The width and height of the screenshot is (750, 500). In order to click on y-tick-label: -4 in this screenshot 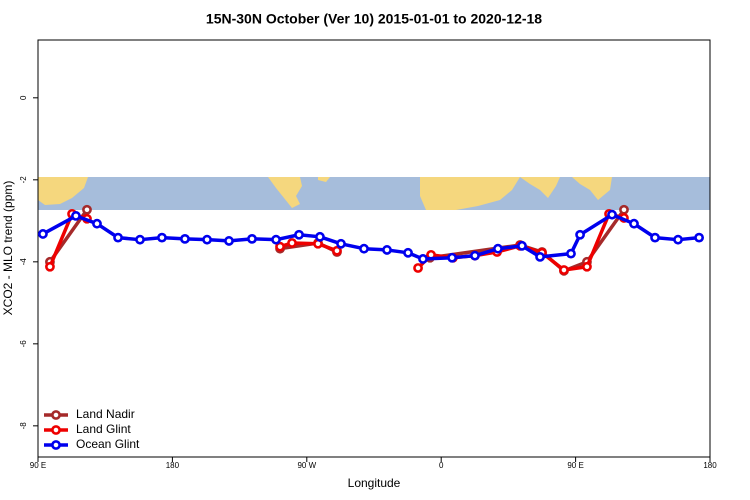, I will do `click(23, 262)`.